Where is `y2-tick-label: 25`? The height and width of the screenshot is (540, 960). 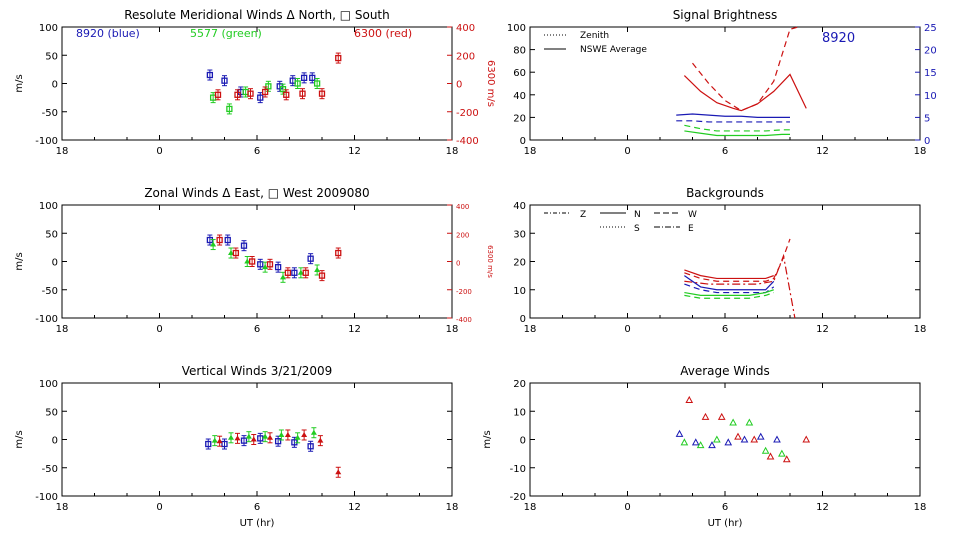 y2-tick-label: 25 is located at coordinates (930, 28).